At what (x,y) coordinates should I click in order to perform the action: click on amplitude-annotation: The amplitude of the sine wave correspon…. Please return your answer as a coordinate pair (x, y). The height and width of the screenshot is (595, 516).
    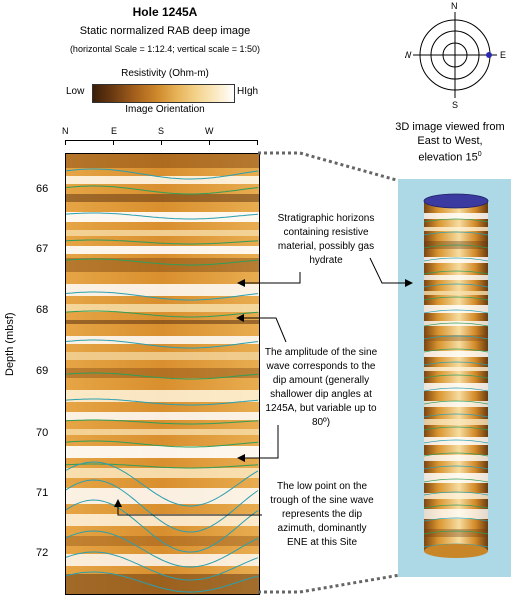
    Looking at the image, I should click on (321, 388).